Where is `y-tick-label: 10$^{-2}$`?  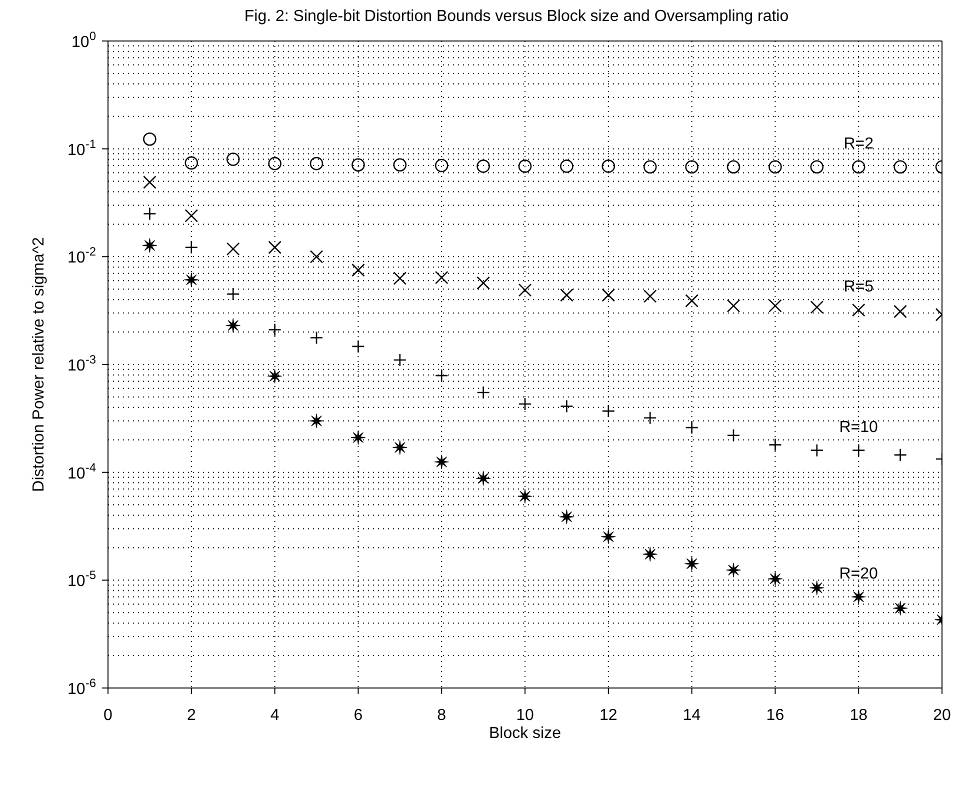
y-tick-label: 10$^{-2}$ is located at coordinates (82, 255).